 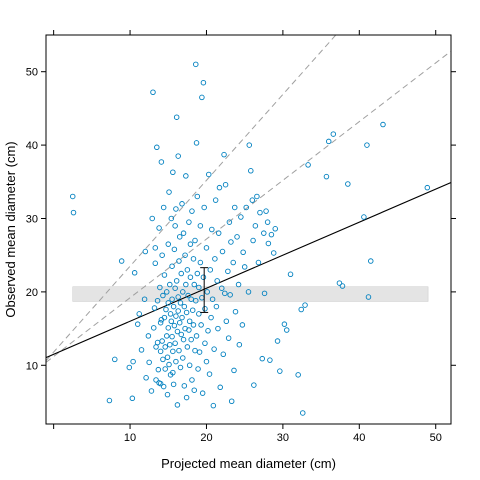 What do you see at coordinates (32, 219) in the screenshot?
I see `y-tick-label: 30` at bounding box center [32, 219].